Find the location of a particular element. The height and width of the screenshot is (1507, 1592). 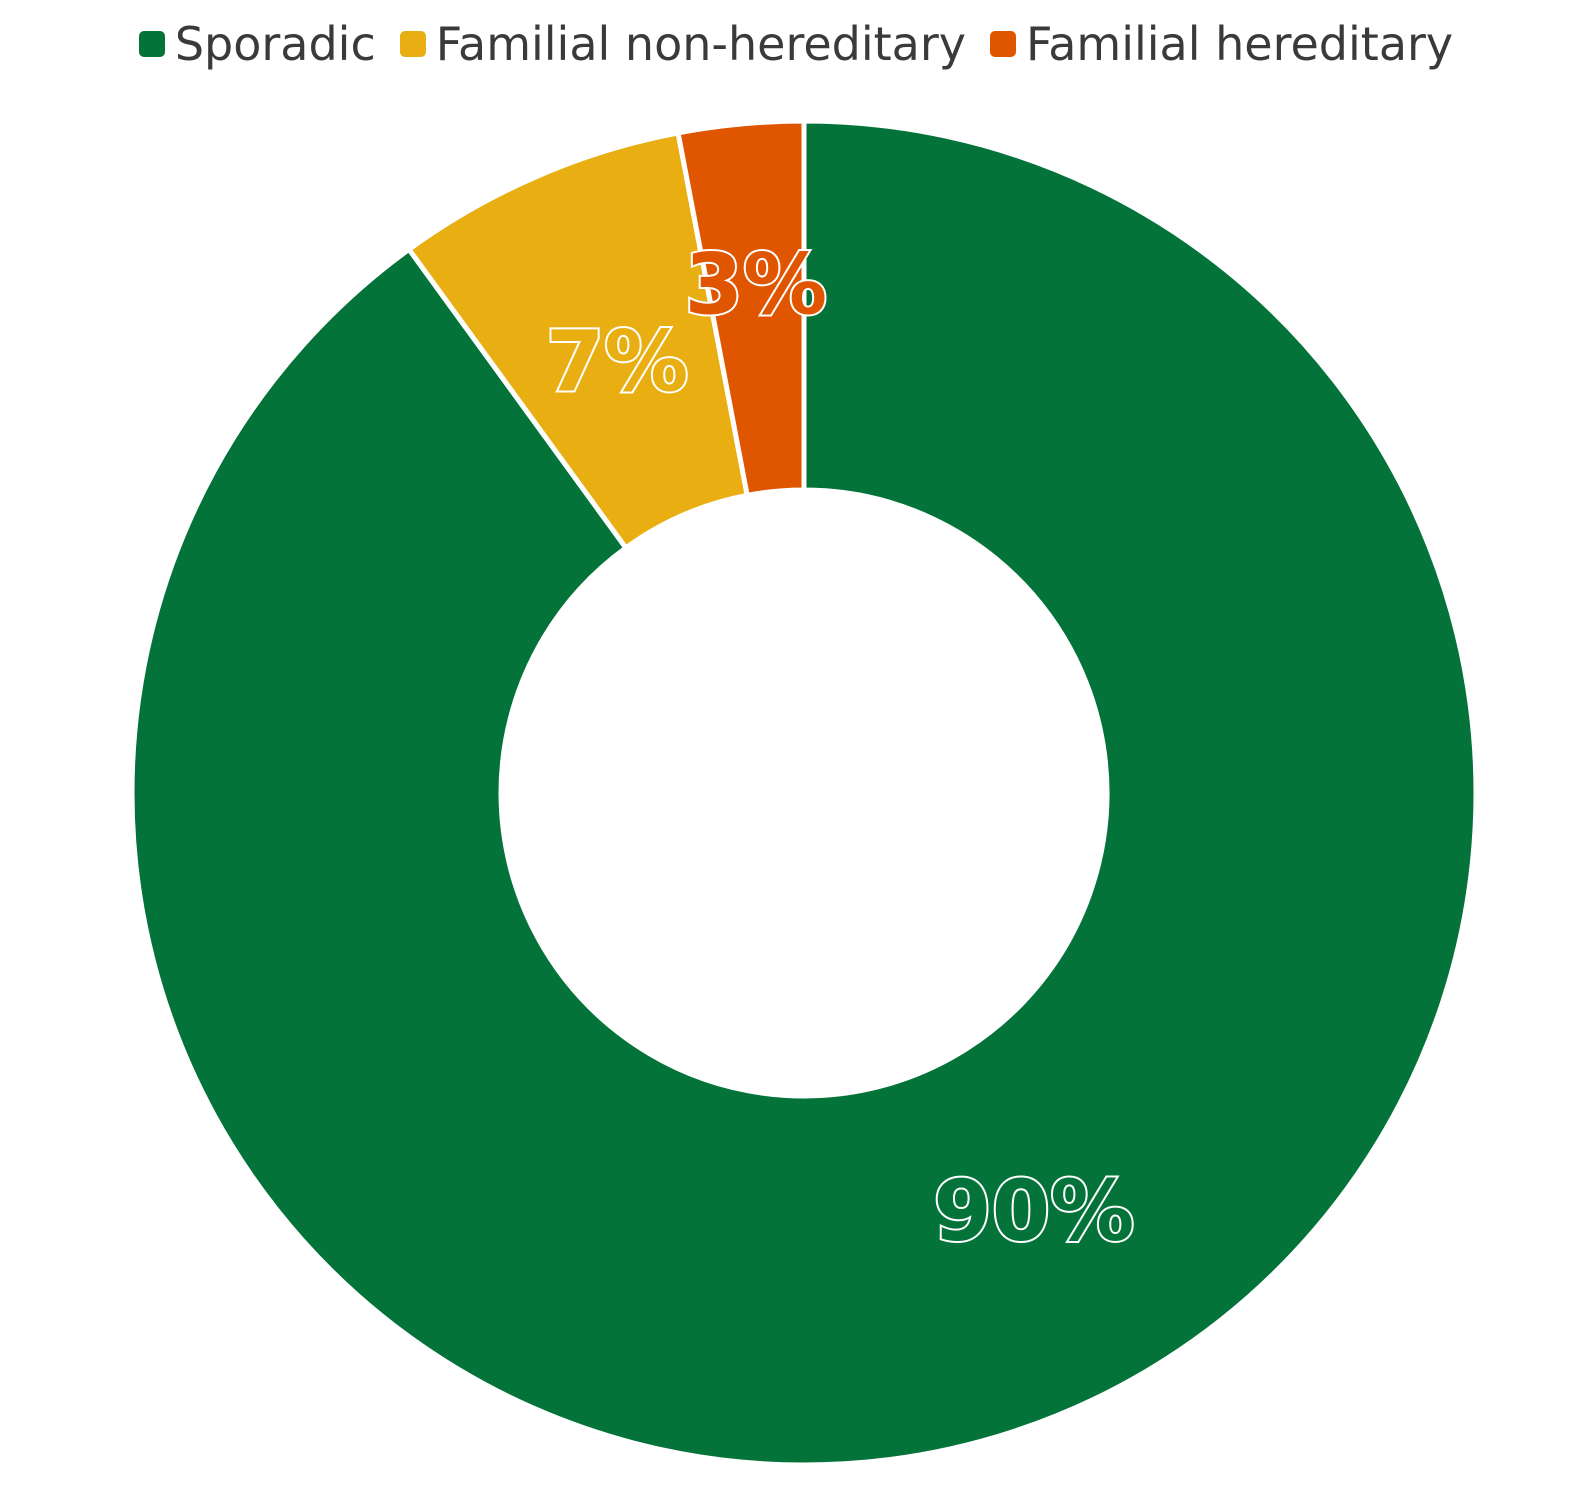

legend-item-sporadic: Sporadic is located at coordinates (257, 44).